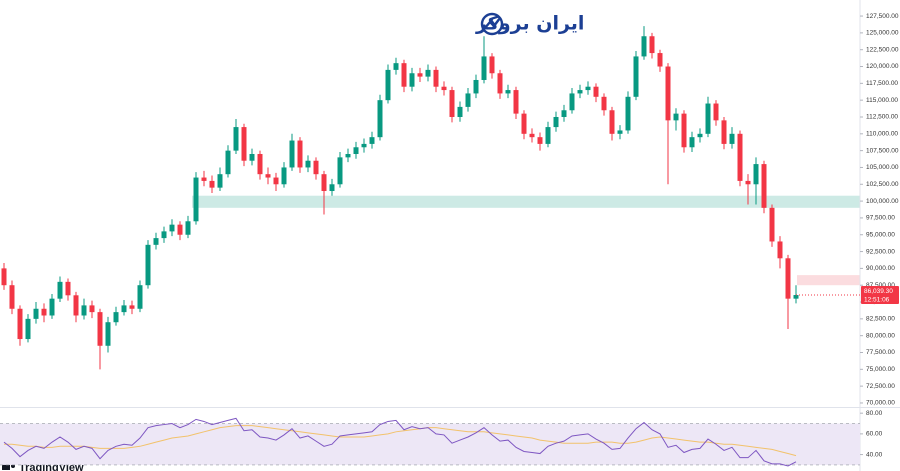  I want to click on y-tick-label: 117,500.00, so click(882, 83).